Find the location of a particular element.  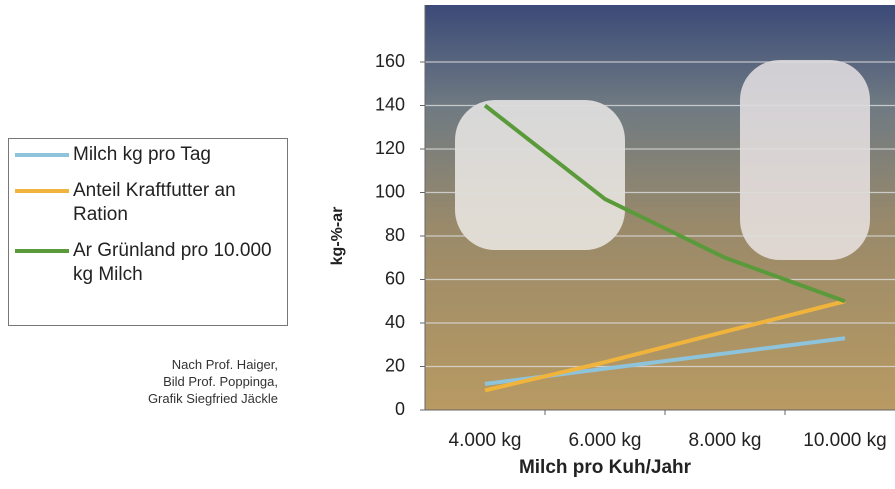

series-line is located at coordinates (665, 346).